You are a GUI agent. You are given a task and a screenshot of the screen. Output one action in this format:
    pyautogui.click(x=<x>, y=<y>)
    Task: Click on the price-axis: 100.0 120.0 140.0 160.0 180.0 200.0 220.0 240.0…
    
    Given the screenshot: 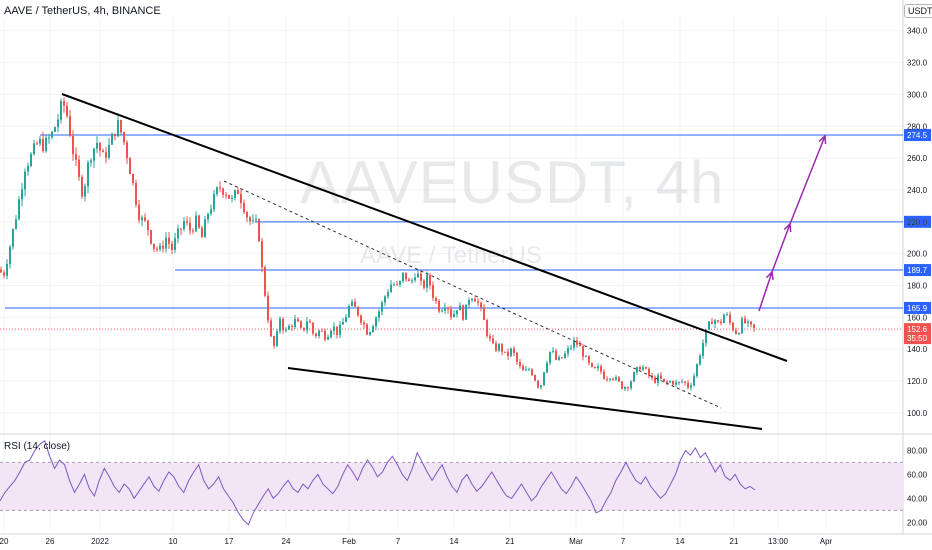 What is the action you would take?
    pyautogui.click(x=917, y=277)
    